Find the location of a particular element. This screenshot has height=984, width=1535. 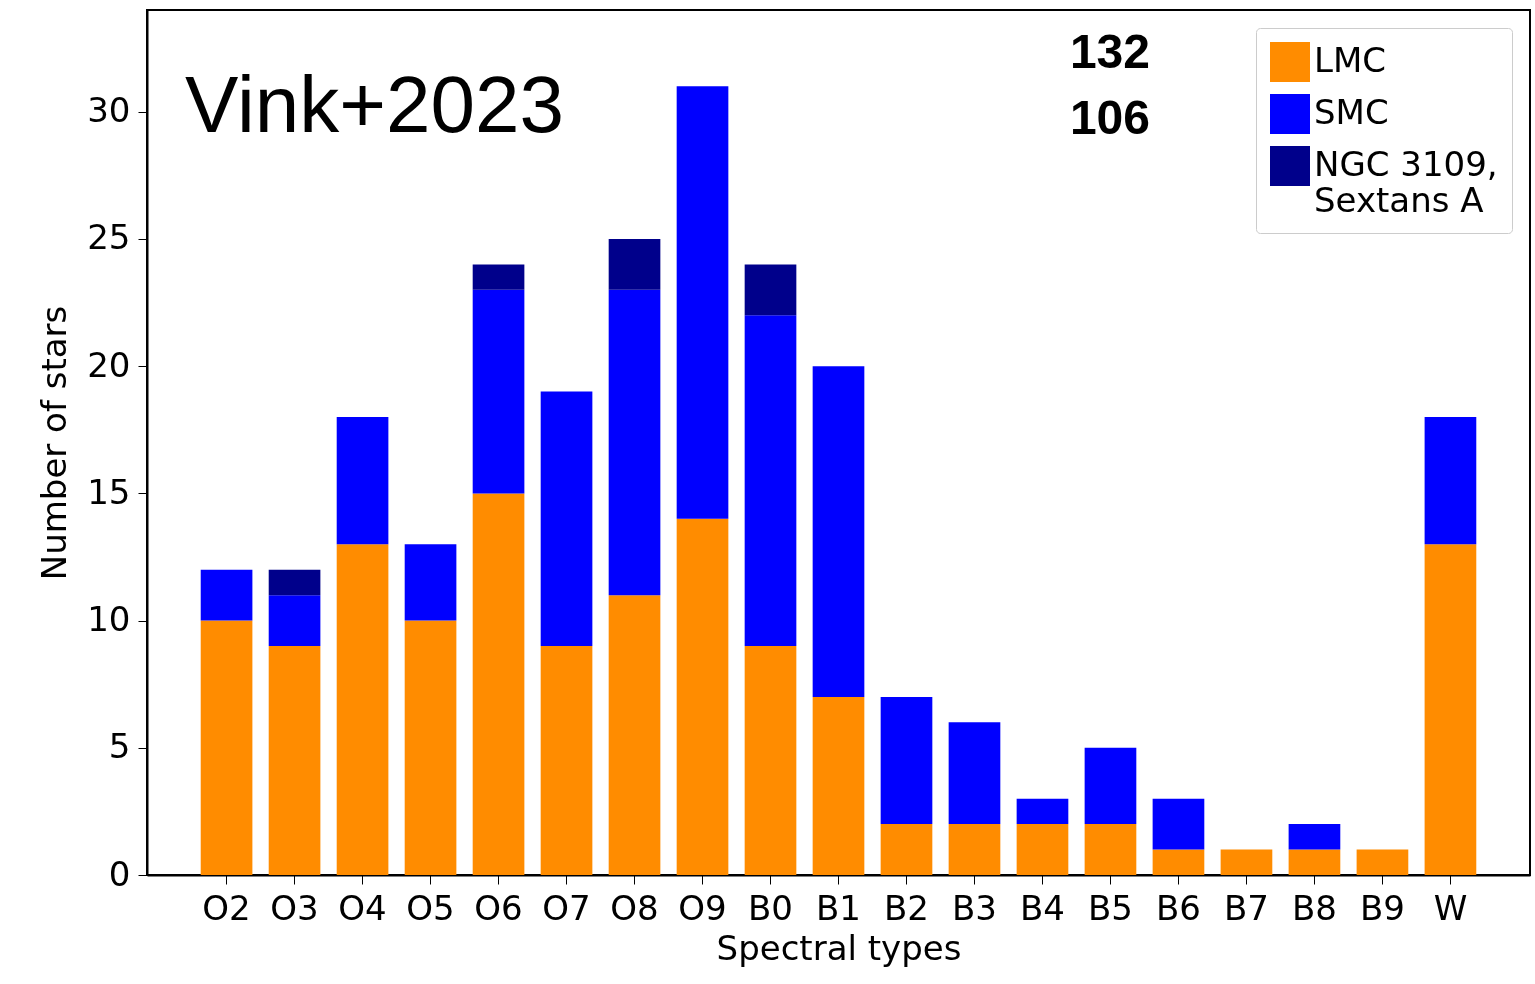

x-tick-label: O9 is located at coordinates (702, 907).